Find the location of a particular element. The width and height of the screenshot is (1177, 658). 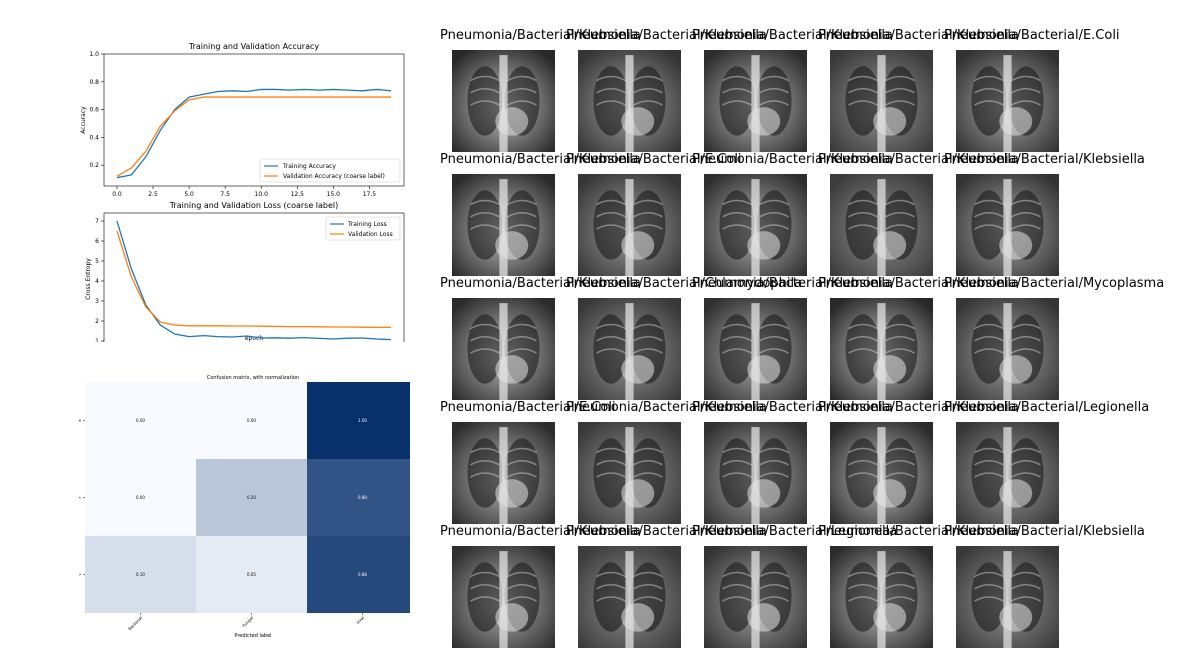

xray-cell: Pneumonia/Bacterial/Legionella is located at coordinates (795, 586).